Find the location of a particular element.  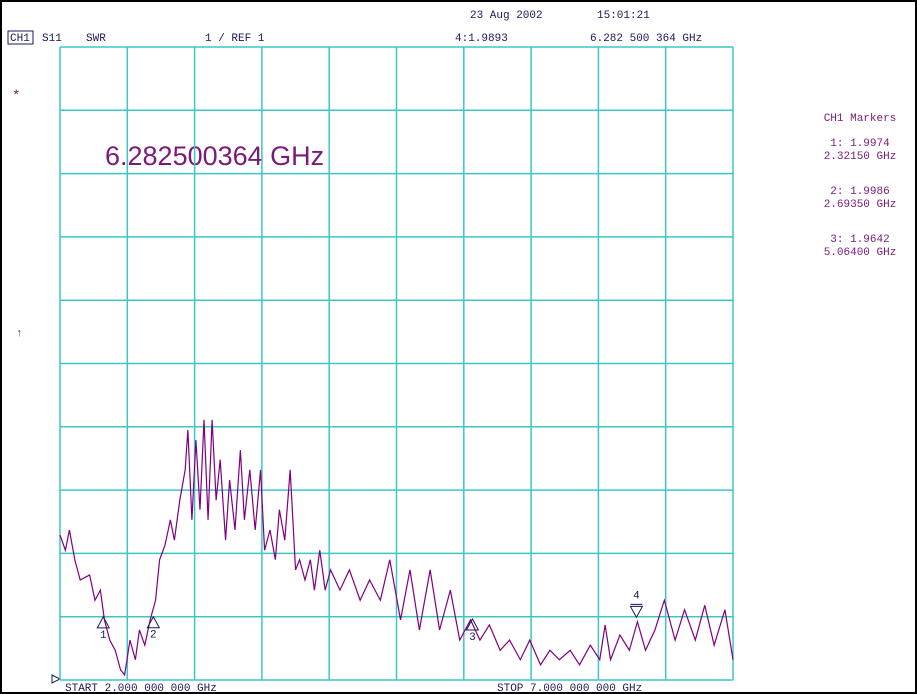

channel: CH1 is located at coordinates (20, 39).